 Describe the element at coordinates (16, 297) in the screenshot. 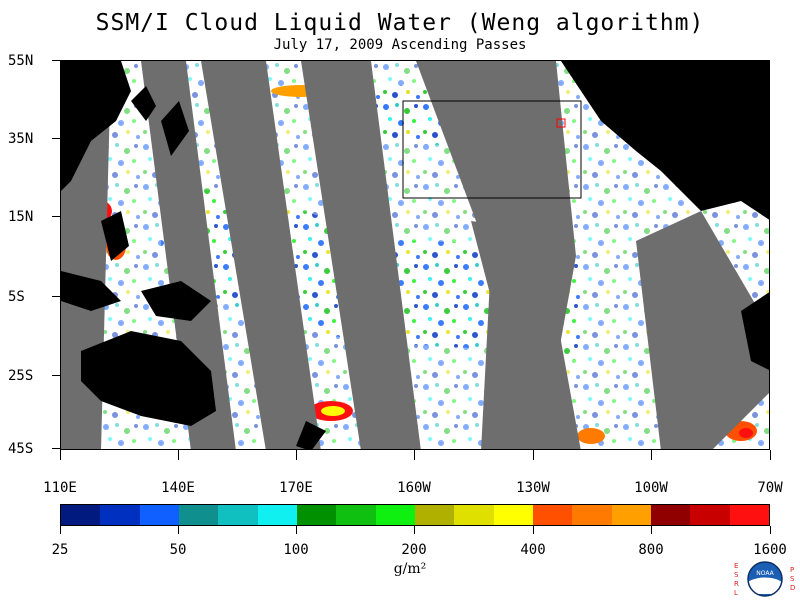

I see `latitude-label: 5S` at that location.